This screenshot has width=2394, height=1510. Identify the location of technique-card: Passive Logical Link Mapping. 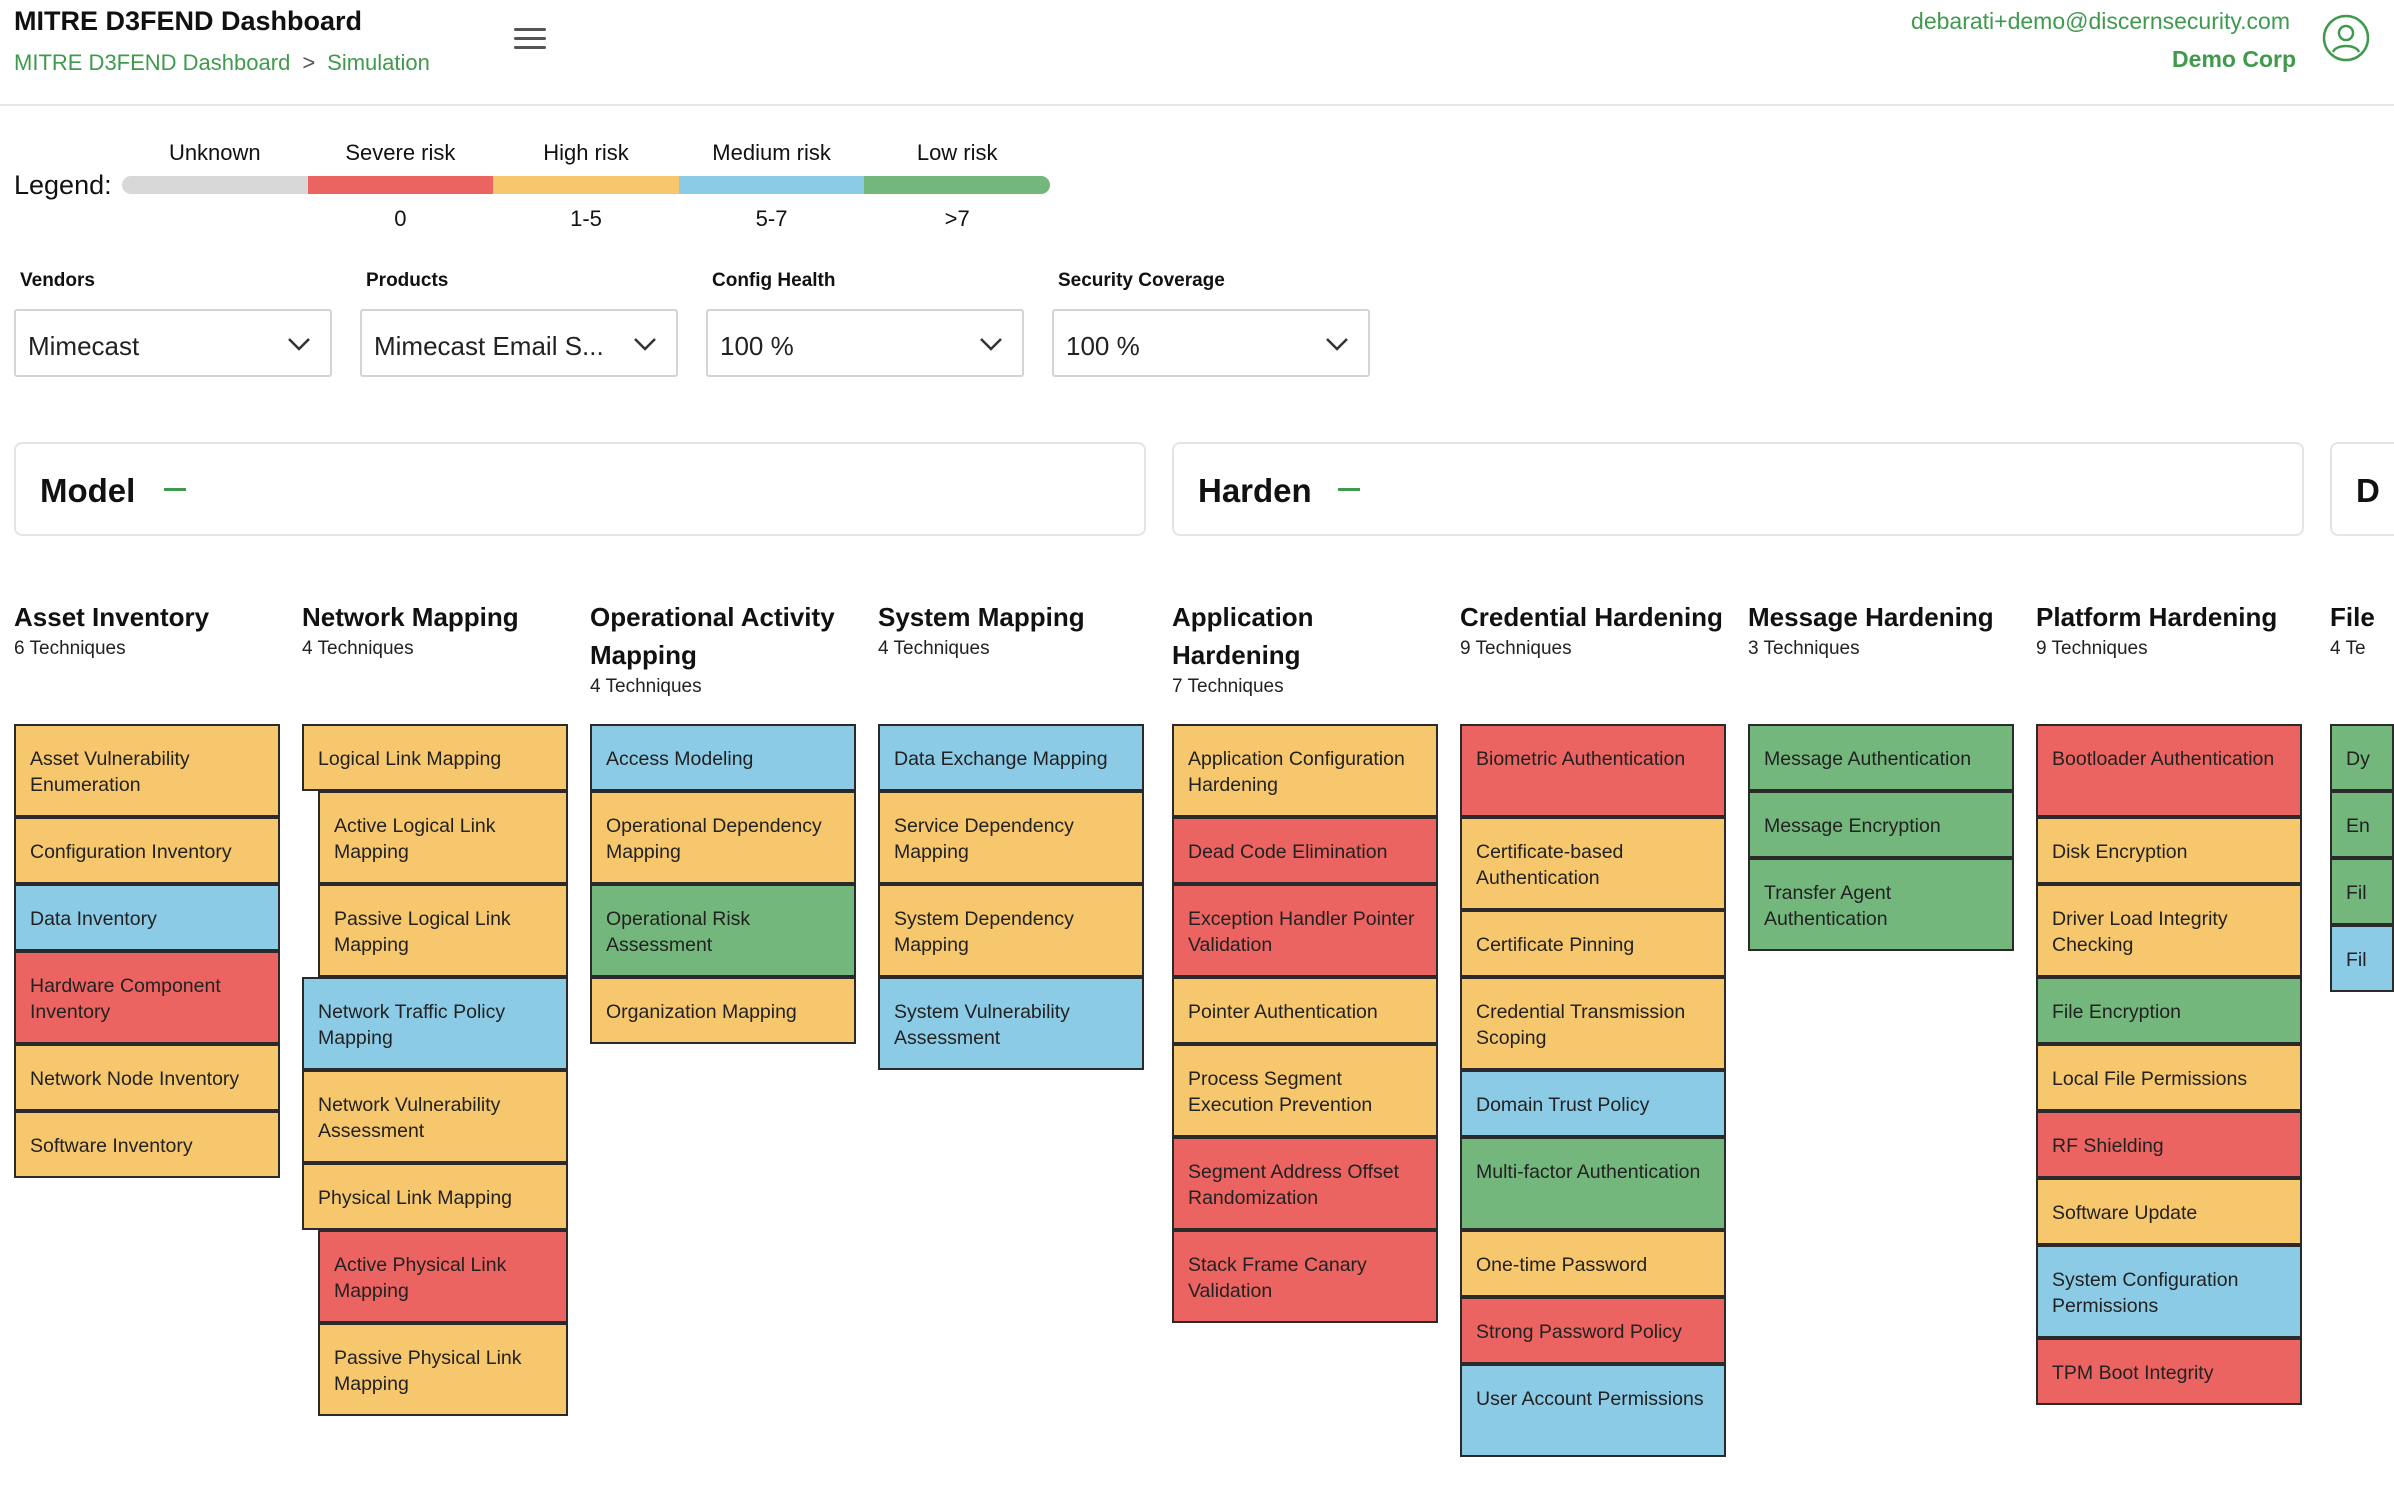
(443, 930).